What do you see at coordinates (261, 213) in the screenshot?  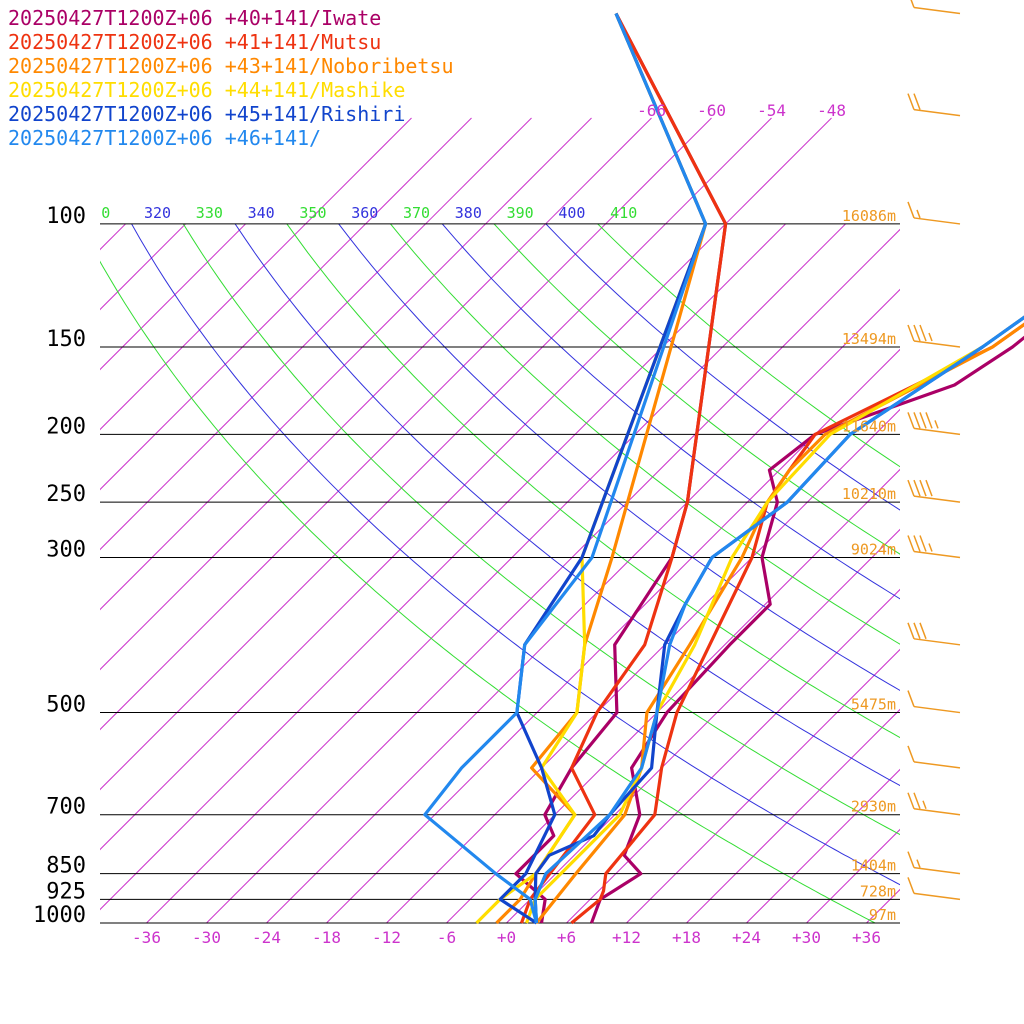 I see `theta-label: 340` at bounding box center [261, 213].